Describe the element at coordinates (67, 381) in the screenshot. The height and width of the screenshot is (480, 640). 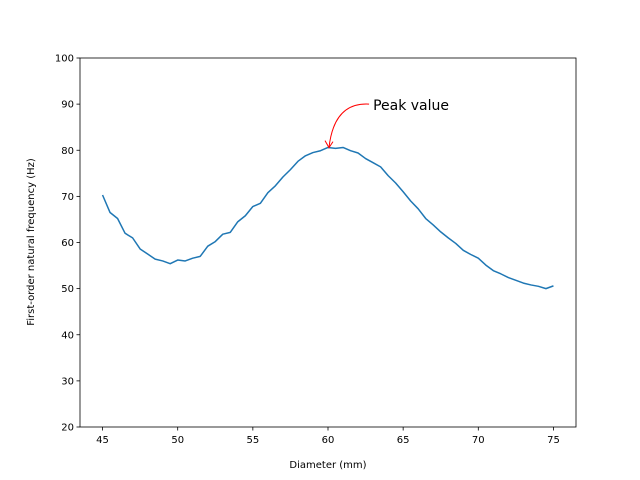
I see `y-tick-label: 30` at that location.